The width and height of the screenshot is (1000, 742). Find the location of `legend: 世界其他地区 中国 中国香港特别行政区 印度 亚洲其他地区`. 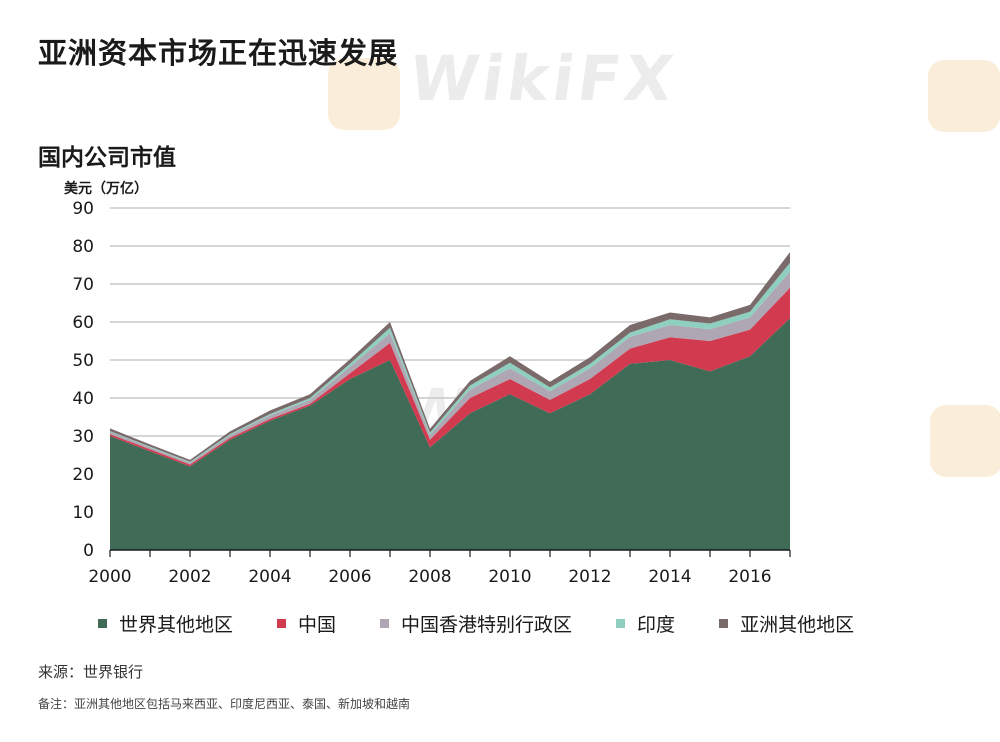

legend: 世界其他地区 中国 中国香港特别行政区 印度 亚洲其他地区 is located at coordinates (498, 623).